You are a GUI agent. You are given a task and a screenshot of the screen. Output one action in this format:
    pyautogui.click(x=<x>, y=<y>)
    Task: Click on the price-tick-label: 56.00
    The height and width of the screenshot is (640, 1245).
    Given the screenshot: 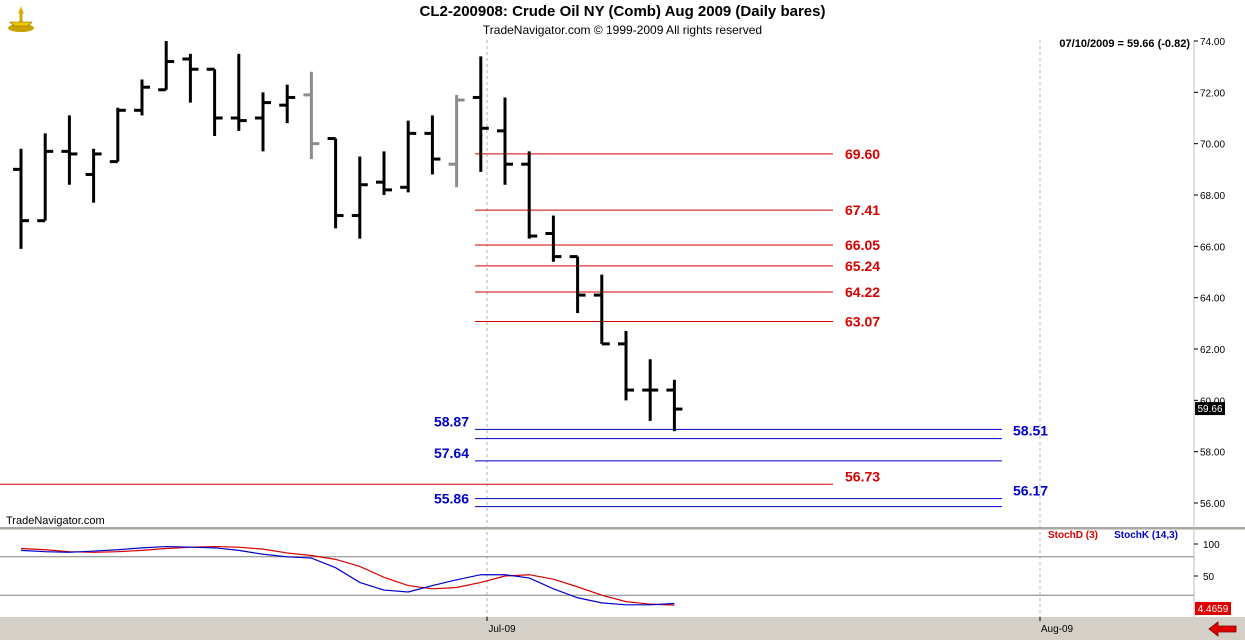 What is the action you would take?
    pyautogui.click(x=1212, y=504)
    